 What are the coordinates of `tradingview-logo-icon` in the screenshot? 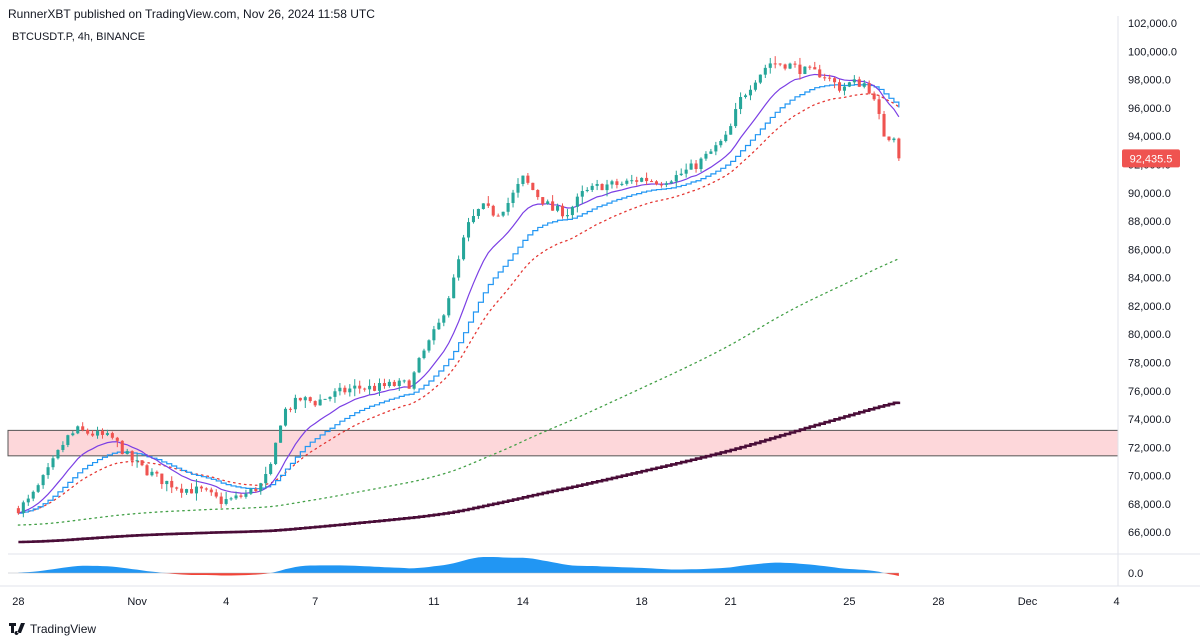 It's located at (18, 628).